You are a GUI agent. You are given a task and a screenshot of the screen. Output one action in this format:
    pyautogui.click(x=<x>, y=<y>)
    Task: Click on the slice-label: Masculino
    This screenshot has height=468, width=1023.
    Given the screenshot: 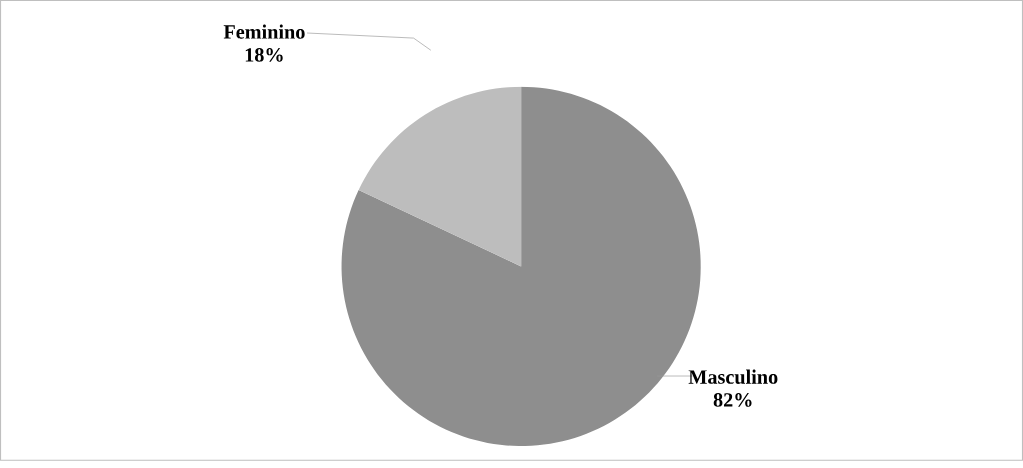 What is the action you would take?
    pyautogui.click(x=733, y=376)
    